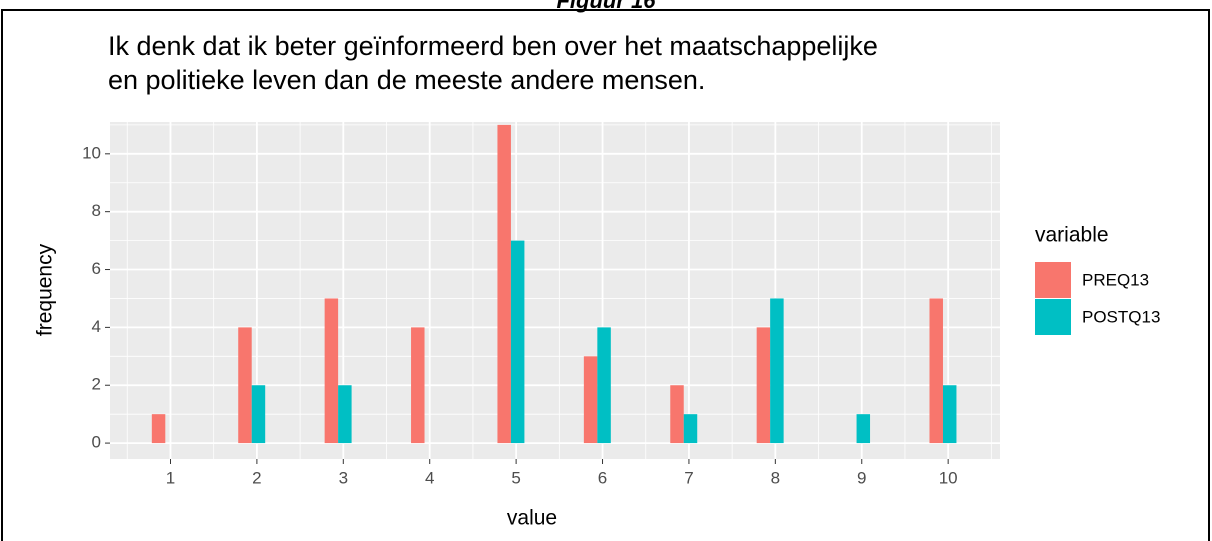 Image resolution: width=1212 pixels, height=541 pixels. What do you see at coordinates (91, 152) in the screenshot?
I see `y-tick-label: 10` at bounding box center [91, 152].